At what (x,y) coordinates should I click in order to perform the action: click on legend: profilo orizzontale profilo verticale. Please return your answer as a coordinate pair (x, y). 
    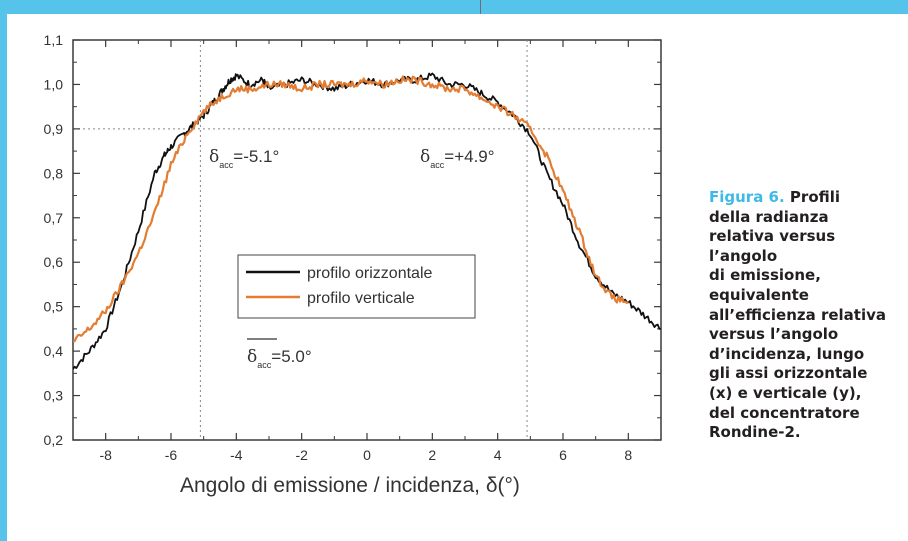
    Looking at the image, I should click on (356, 286).